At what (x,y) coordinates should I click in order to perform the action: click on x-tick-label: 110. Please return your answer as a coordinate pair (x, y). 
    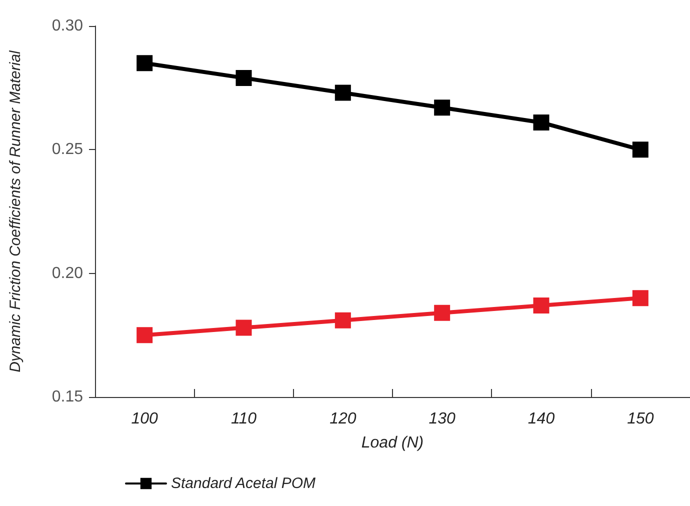
    Looking at the image, I should click on (243, 419).